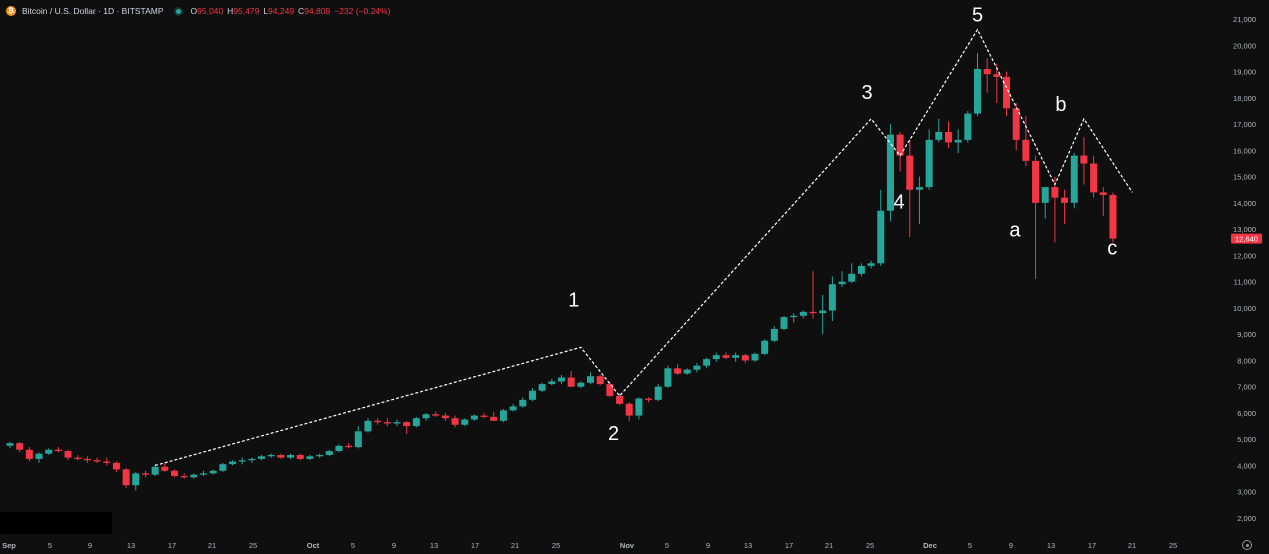  Describe the element at coordinates (1247, 545) in the screenshot. I see `gear-icon` at that location.